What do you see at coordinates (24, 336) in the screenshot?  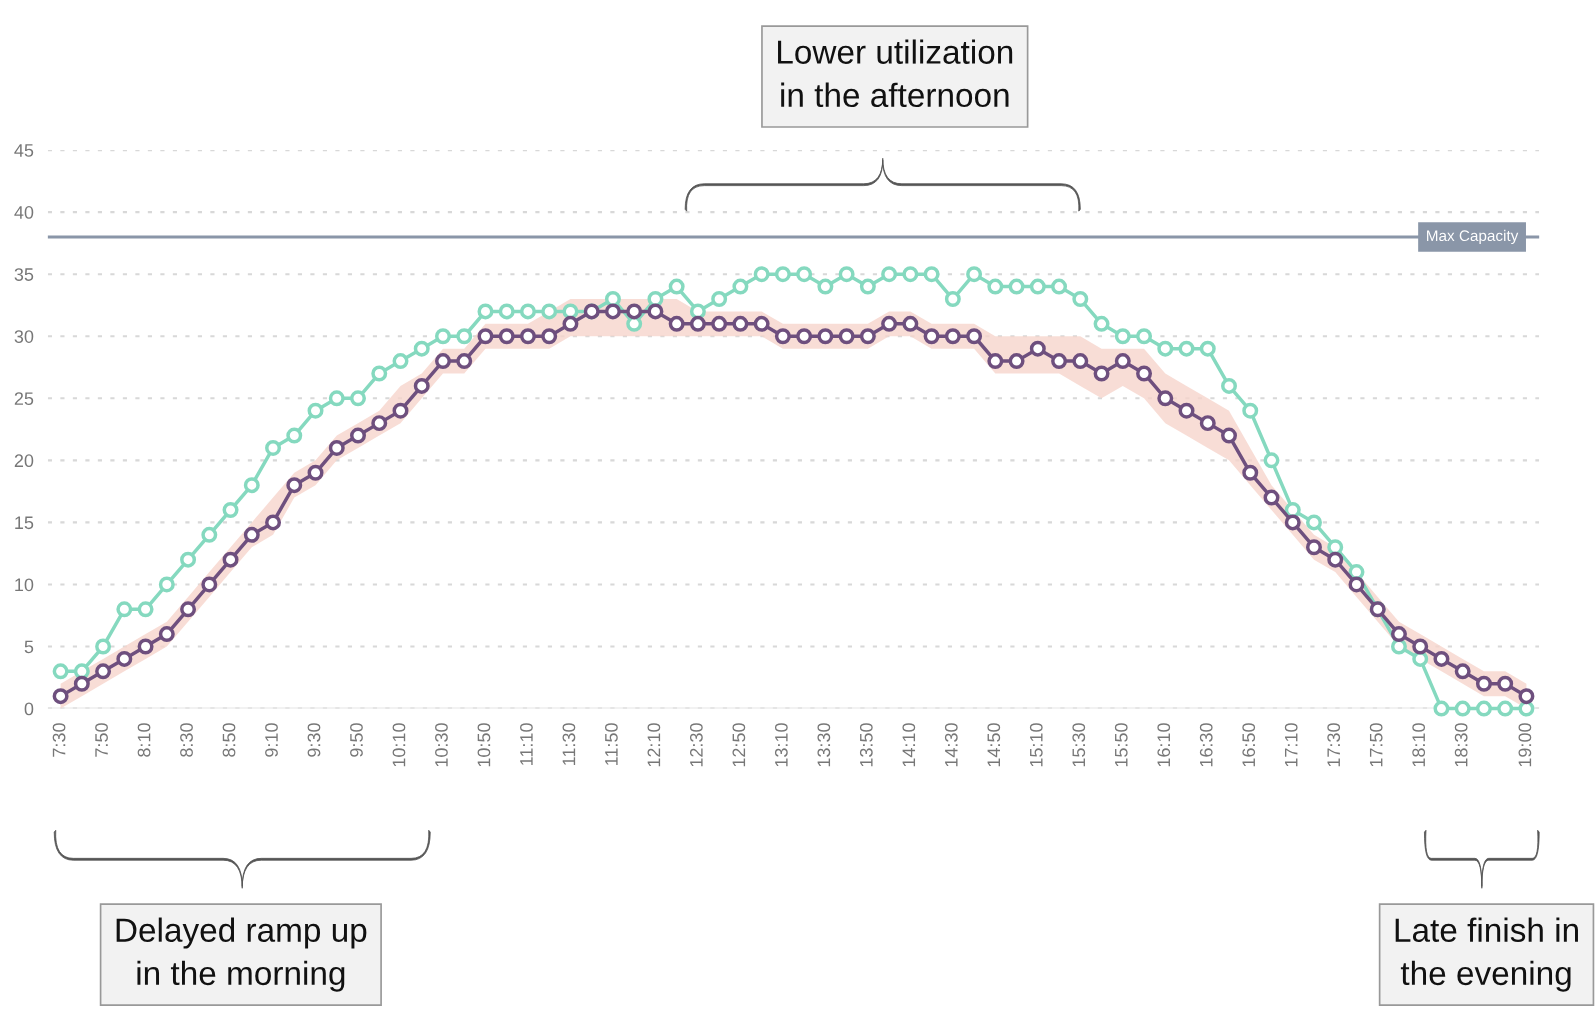 I see `y-tick-label: 30` at bounding box center [24, 336].